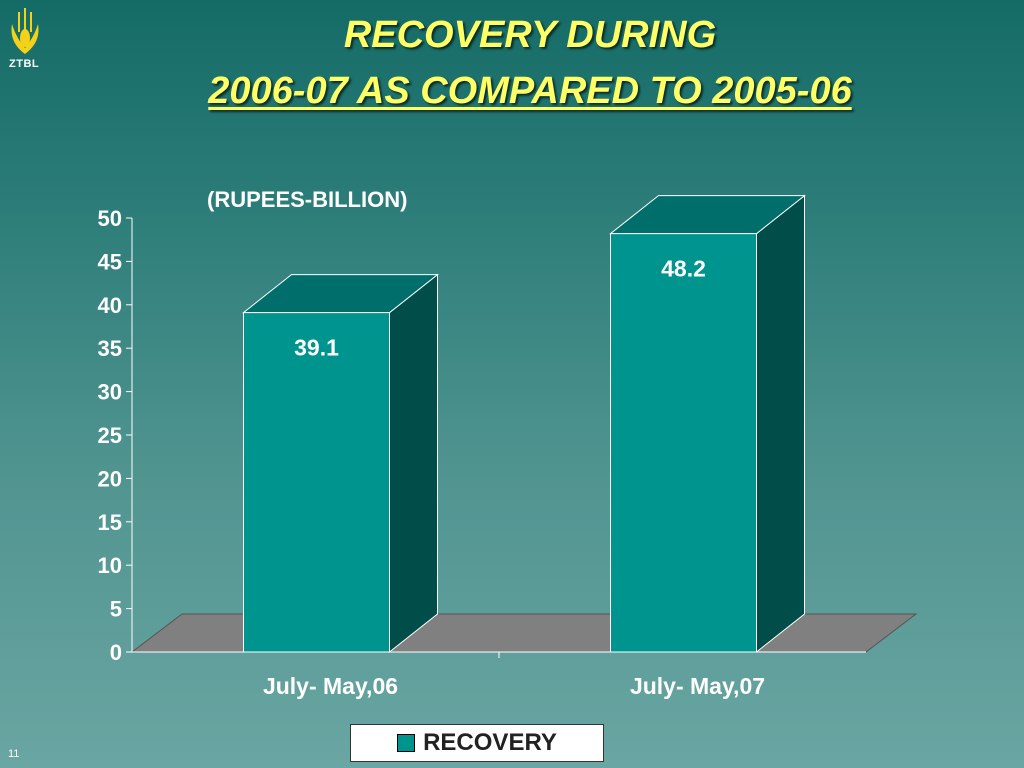 This screenshot has height=768, width=1024. I want to click on logo-text: ZTBL, so click(24, 64).